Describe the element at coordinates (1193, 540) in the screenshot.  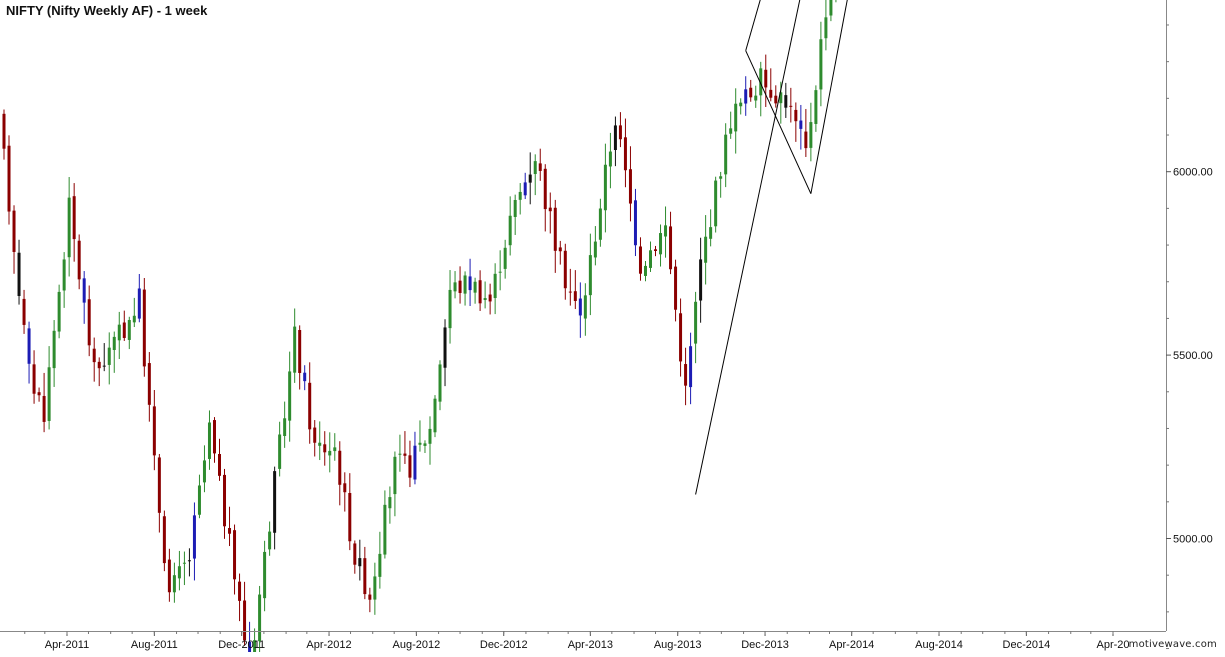
I see `price-tick-label: 5000.00` at that location.